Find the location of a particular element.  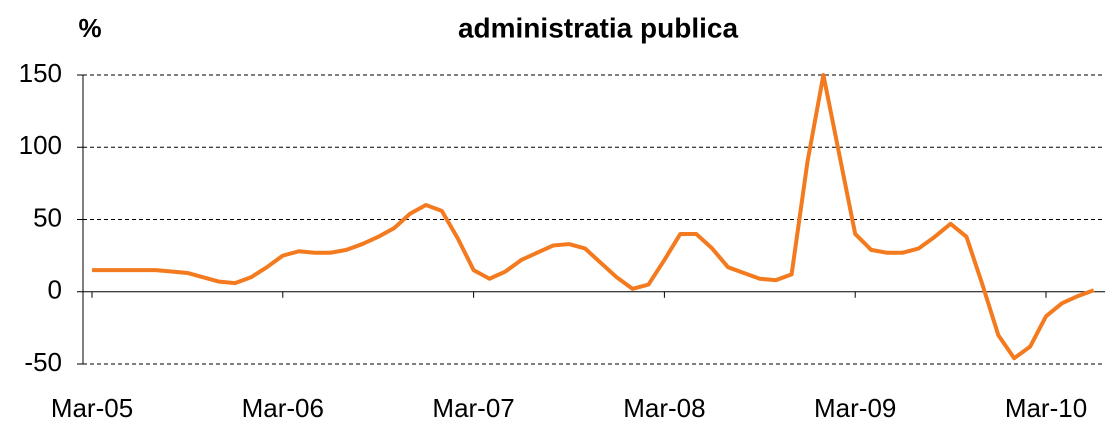

y-tick-label: 100 is located at coordinates (40, 145).